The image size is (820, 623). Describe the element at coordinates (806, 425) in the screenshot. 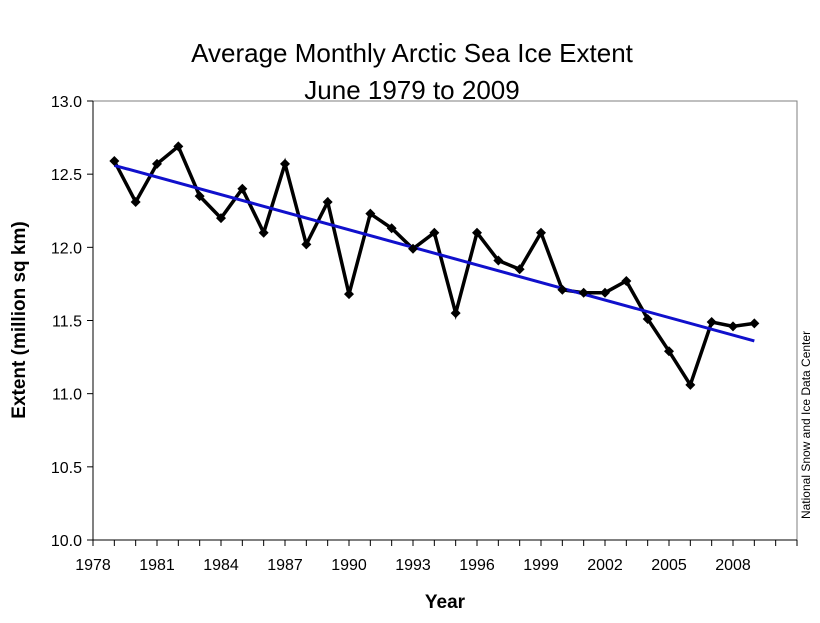

I see `source-credit: National Snow and Ice Data Center` at that location.